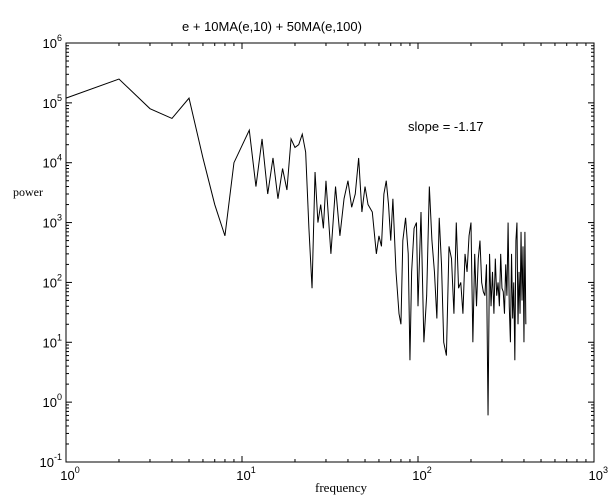 This screenshot has width=610, height=498. Describe the element at coordinates (341, 487) in the screenshot. I see `x-axis-label: frequency` at that location.